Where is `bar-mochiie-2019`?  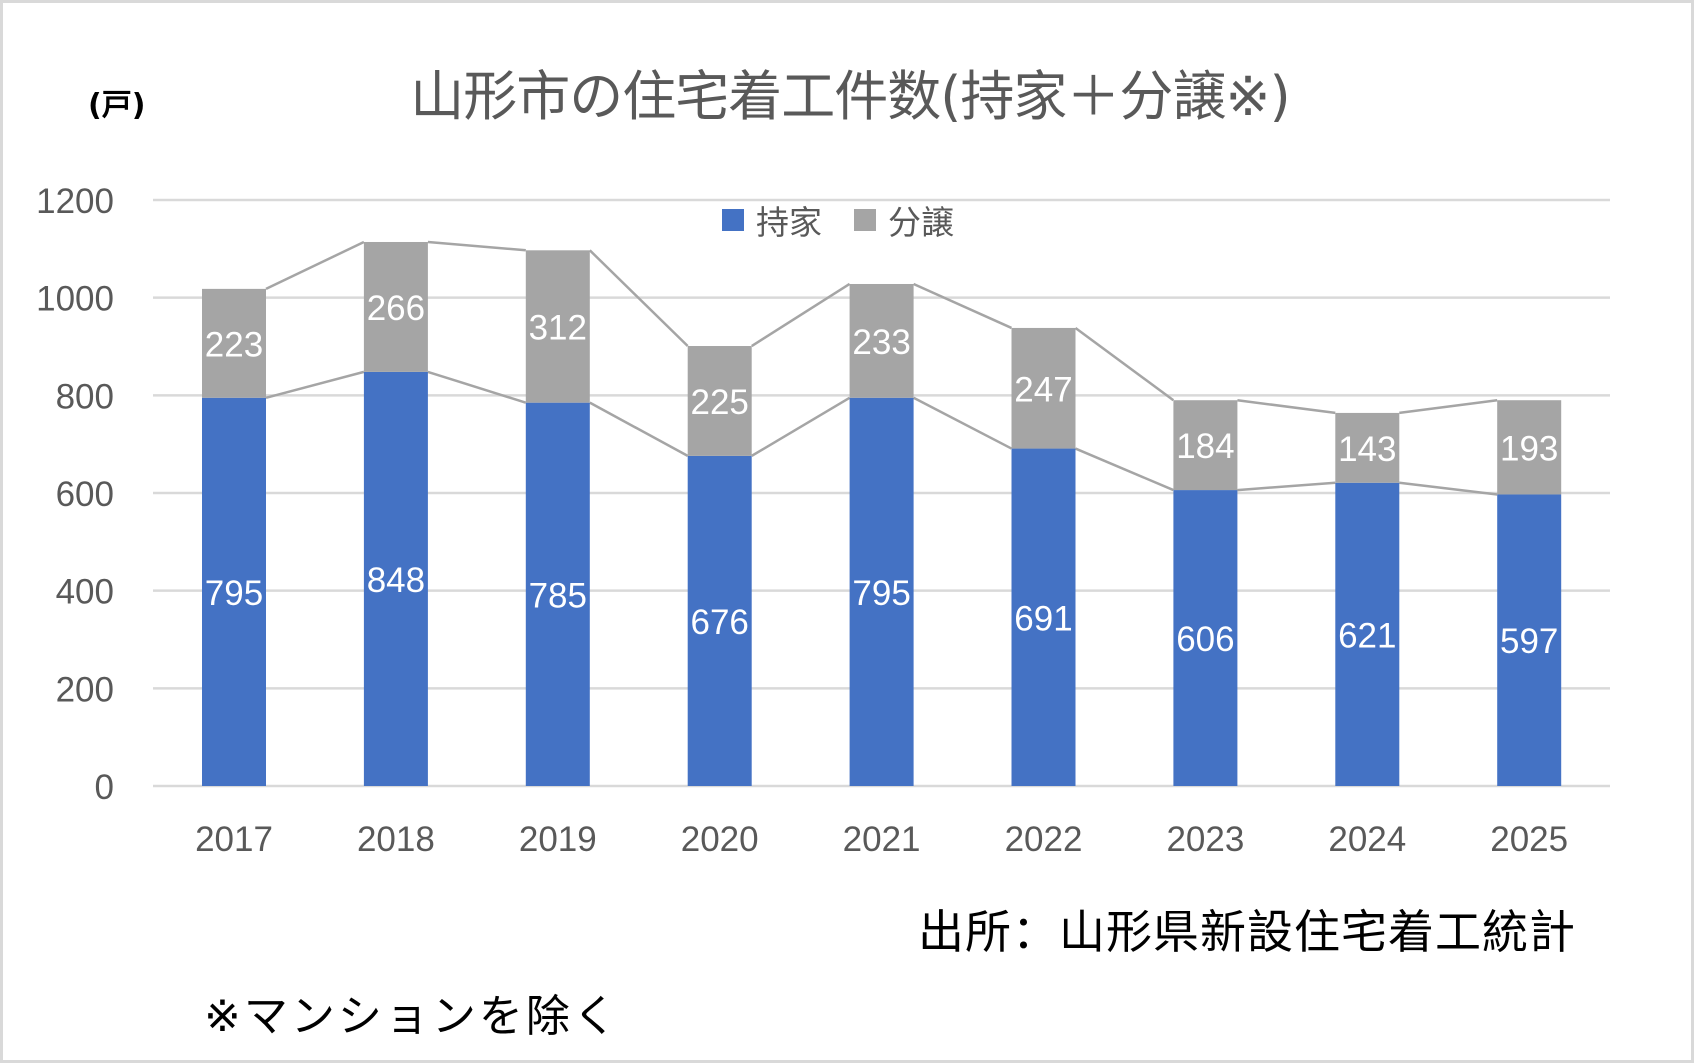
bar-mochiie-2019 is located at coordinates (557, 594).